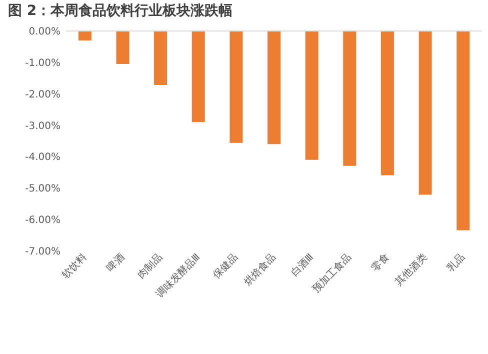 The width and height of the screenshot is (488, 354). What do you see at coordinates (302, 265) in the screenshot?
I see `x-tick-label: 白酒Ⅲ` at bounding box center [302, 265].